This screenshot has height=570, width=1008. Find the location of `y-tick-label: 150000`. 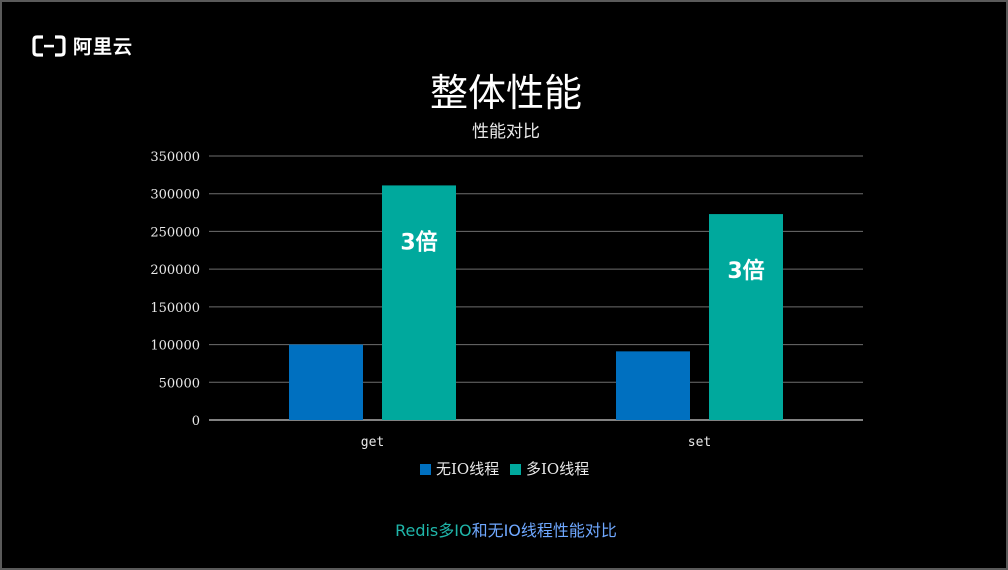

y-tick-label: 150000 is located at coordinates (175, 308).